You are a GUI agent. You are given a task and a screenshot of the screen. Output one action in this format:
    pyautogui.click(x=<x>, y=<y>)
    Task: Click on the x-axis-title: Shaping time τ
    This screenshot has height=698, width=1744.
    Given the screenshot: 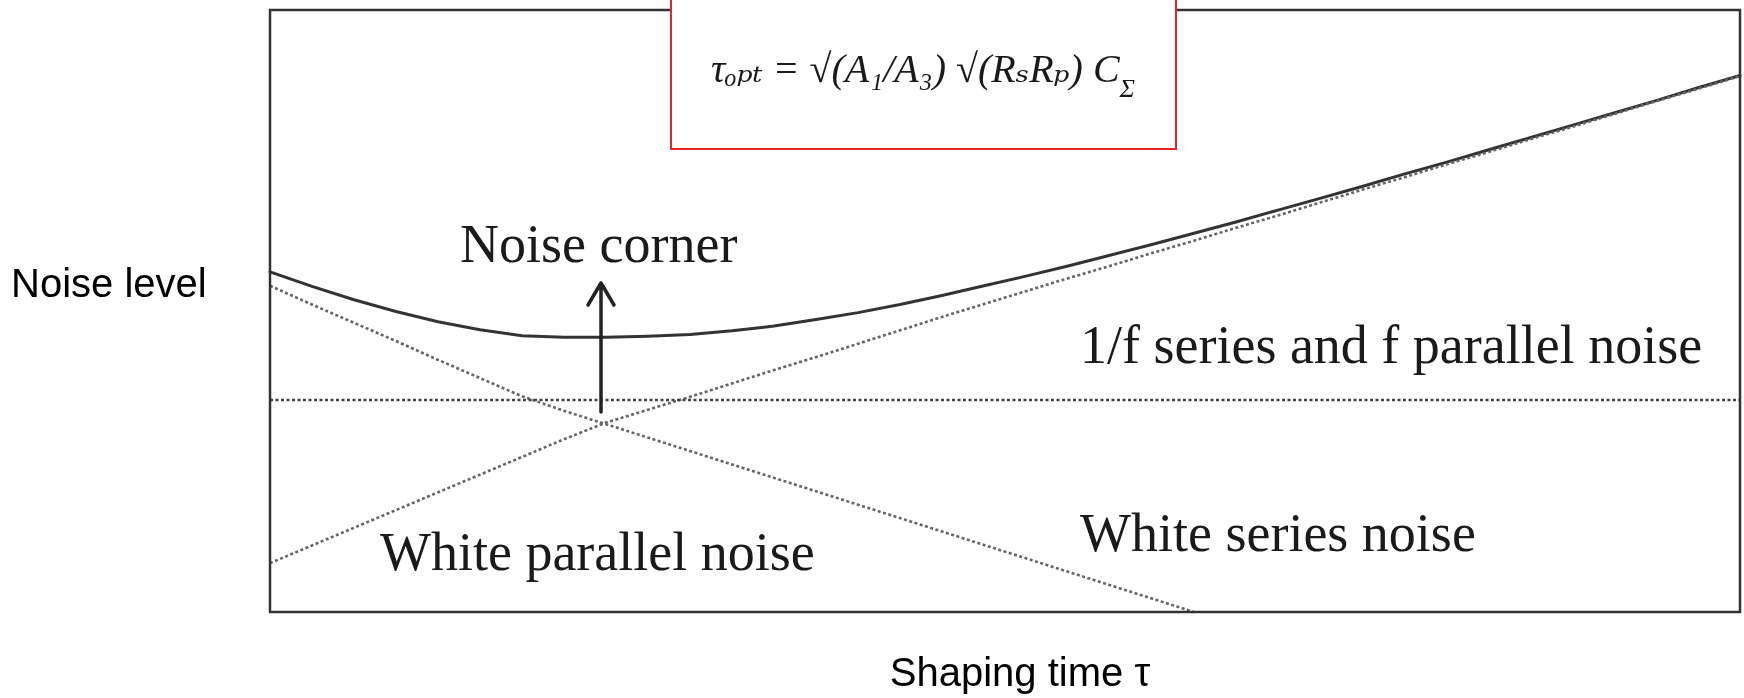 What is the action you would take?
    pyautogui.click(x=1020, y=672)
    